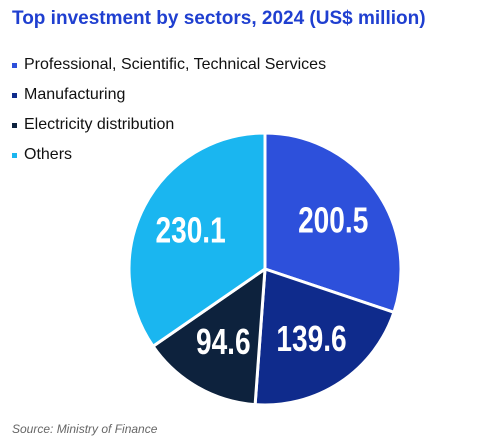 Image resolution: width=482 pixels, height=444 pixels. Describe the element at coordinates (311, 339) in the screenshot. I see `slice-label-manufacturing: 139.6` at that location.